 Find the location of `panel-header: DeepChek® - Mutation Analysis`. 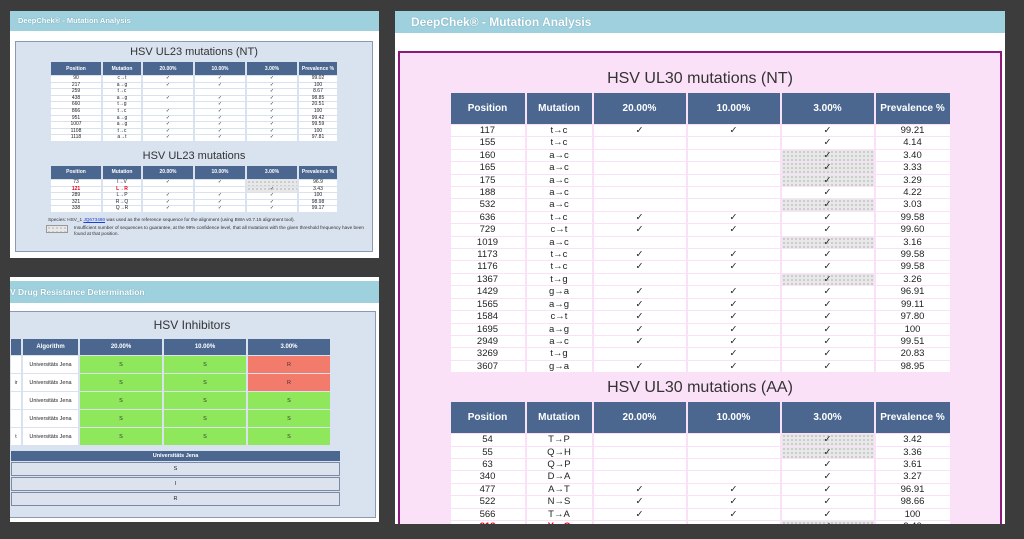

panel-header: DeepChek® - Mutation Analysis is located at coordinates (194, 21).